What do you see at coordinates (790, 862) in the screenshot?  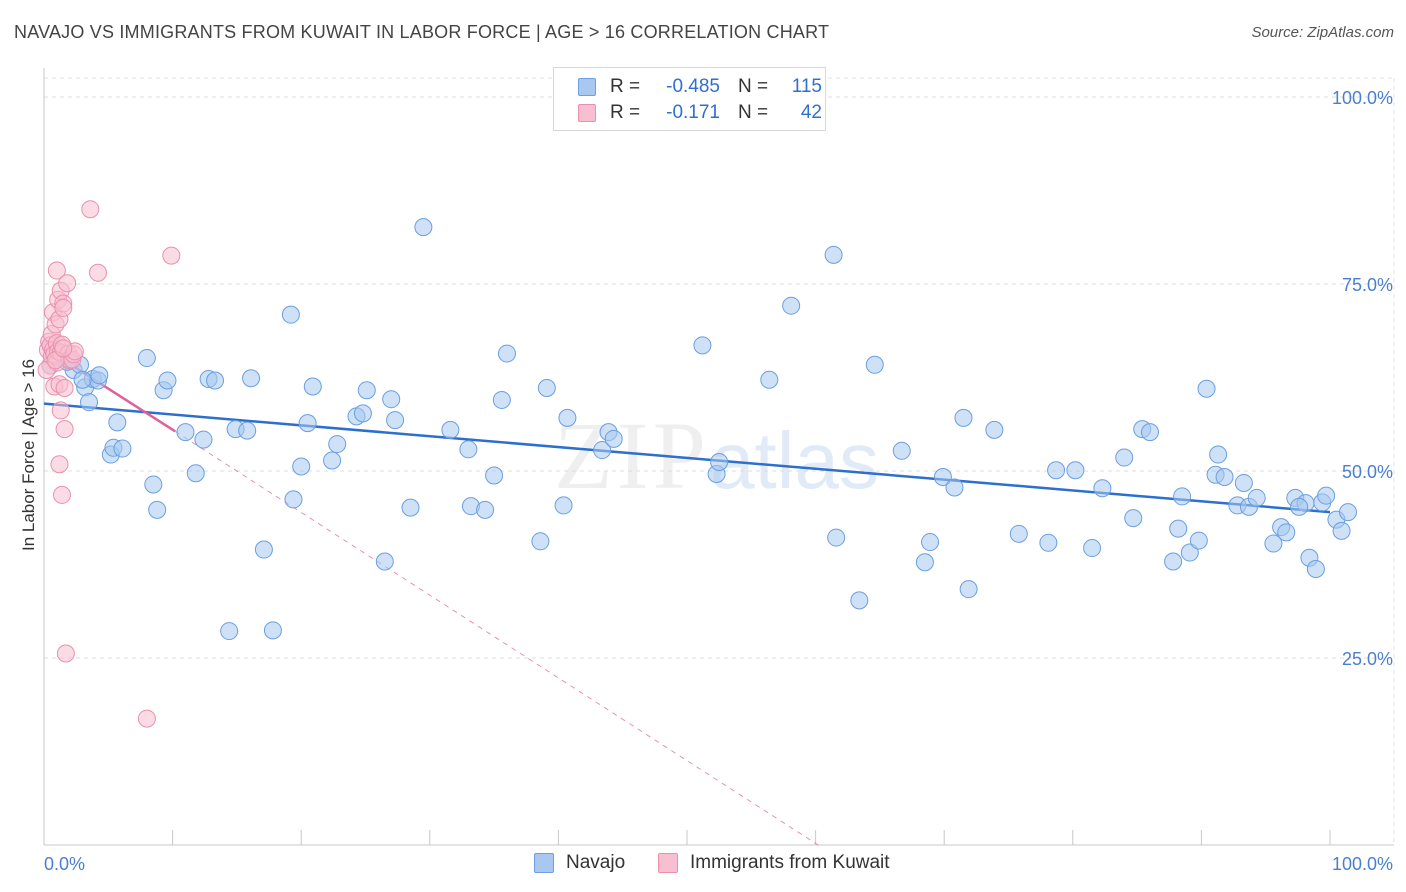 I see `series-name-kuwait: Immigrants from Kuwait` at bounding box center [790, 862].